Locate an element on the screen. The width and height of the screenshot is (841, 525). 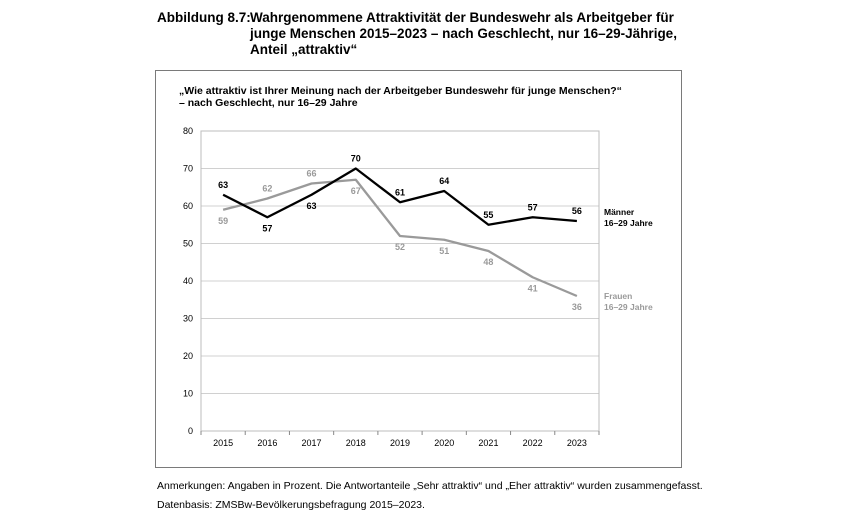
data-label-women: 59 is located at coordinates (223, 221).